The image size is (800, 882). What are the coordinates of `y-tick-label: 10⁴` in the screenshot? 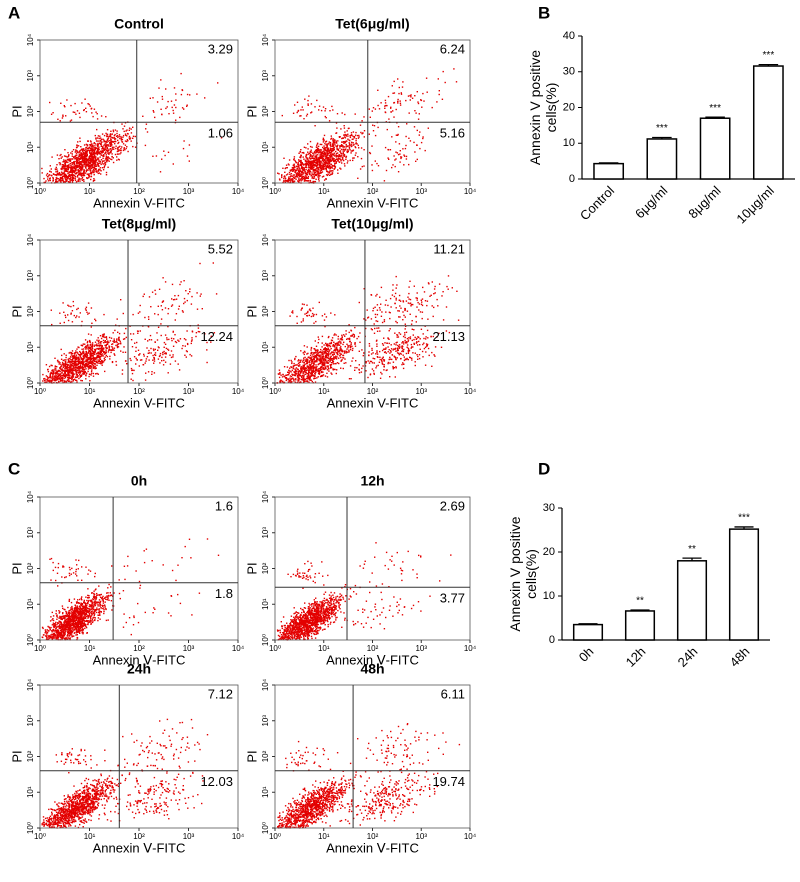 It's located at (265, 39).